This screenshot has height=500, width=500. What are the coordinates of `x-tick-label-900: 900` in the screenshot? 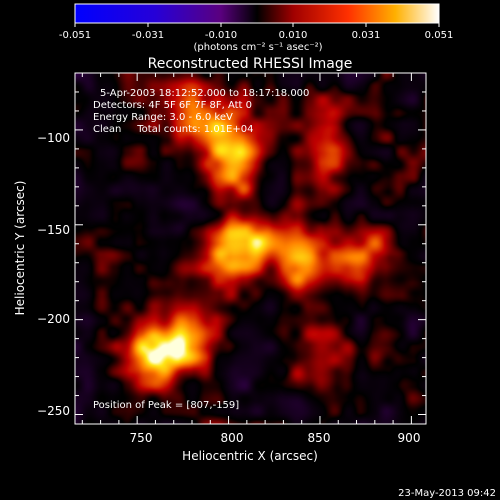 It's located at (409, 438).